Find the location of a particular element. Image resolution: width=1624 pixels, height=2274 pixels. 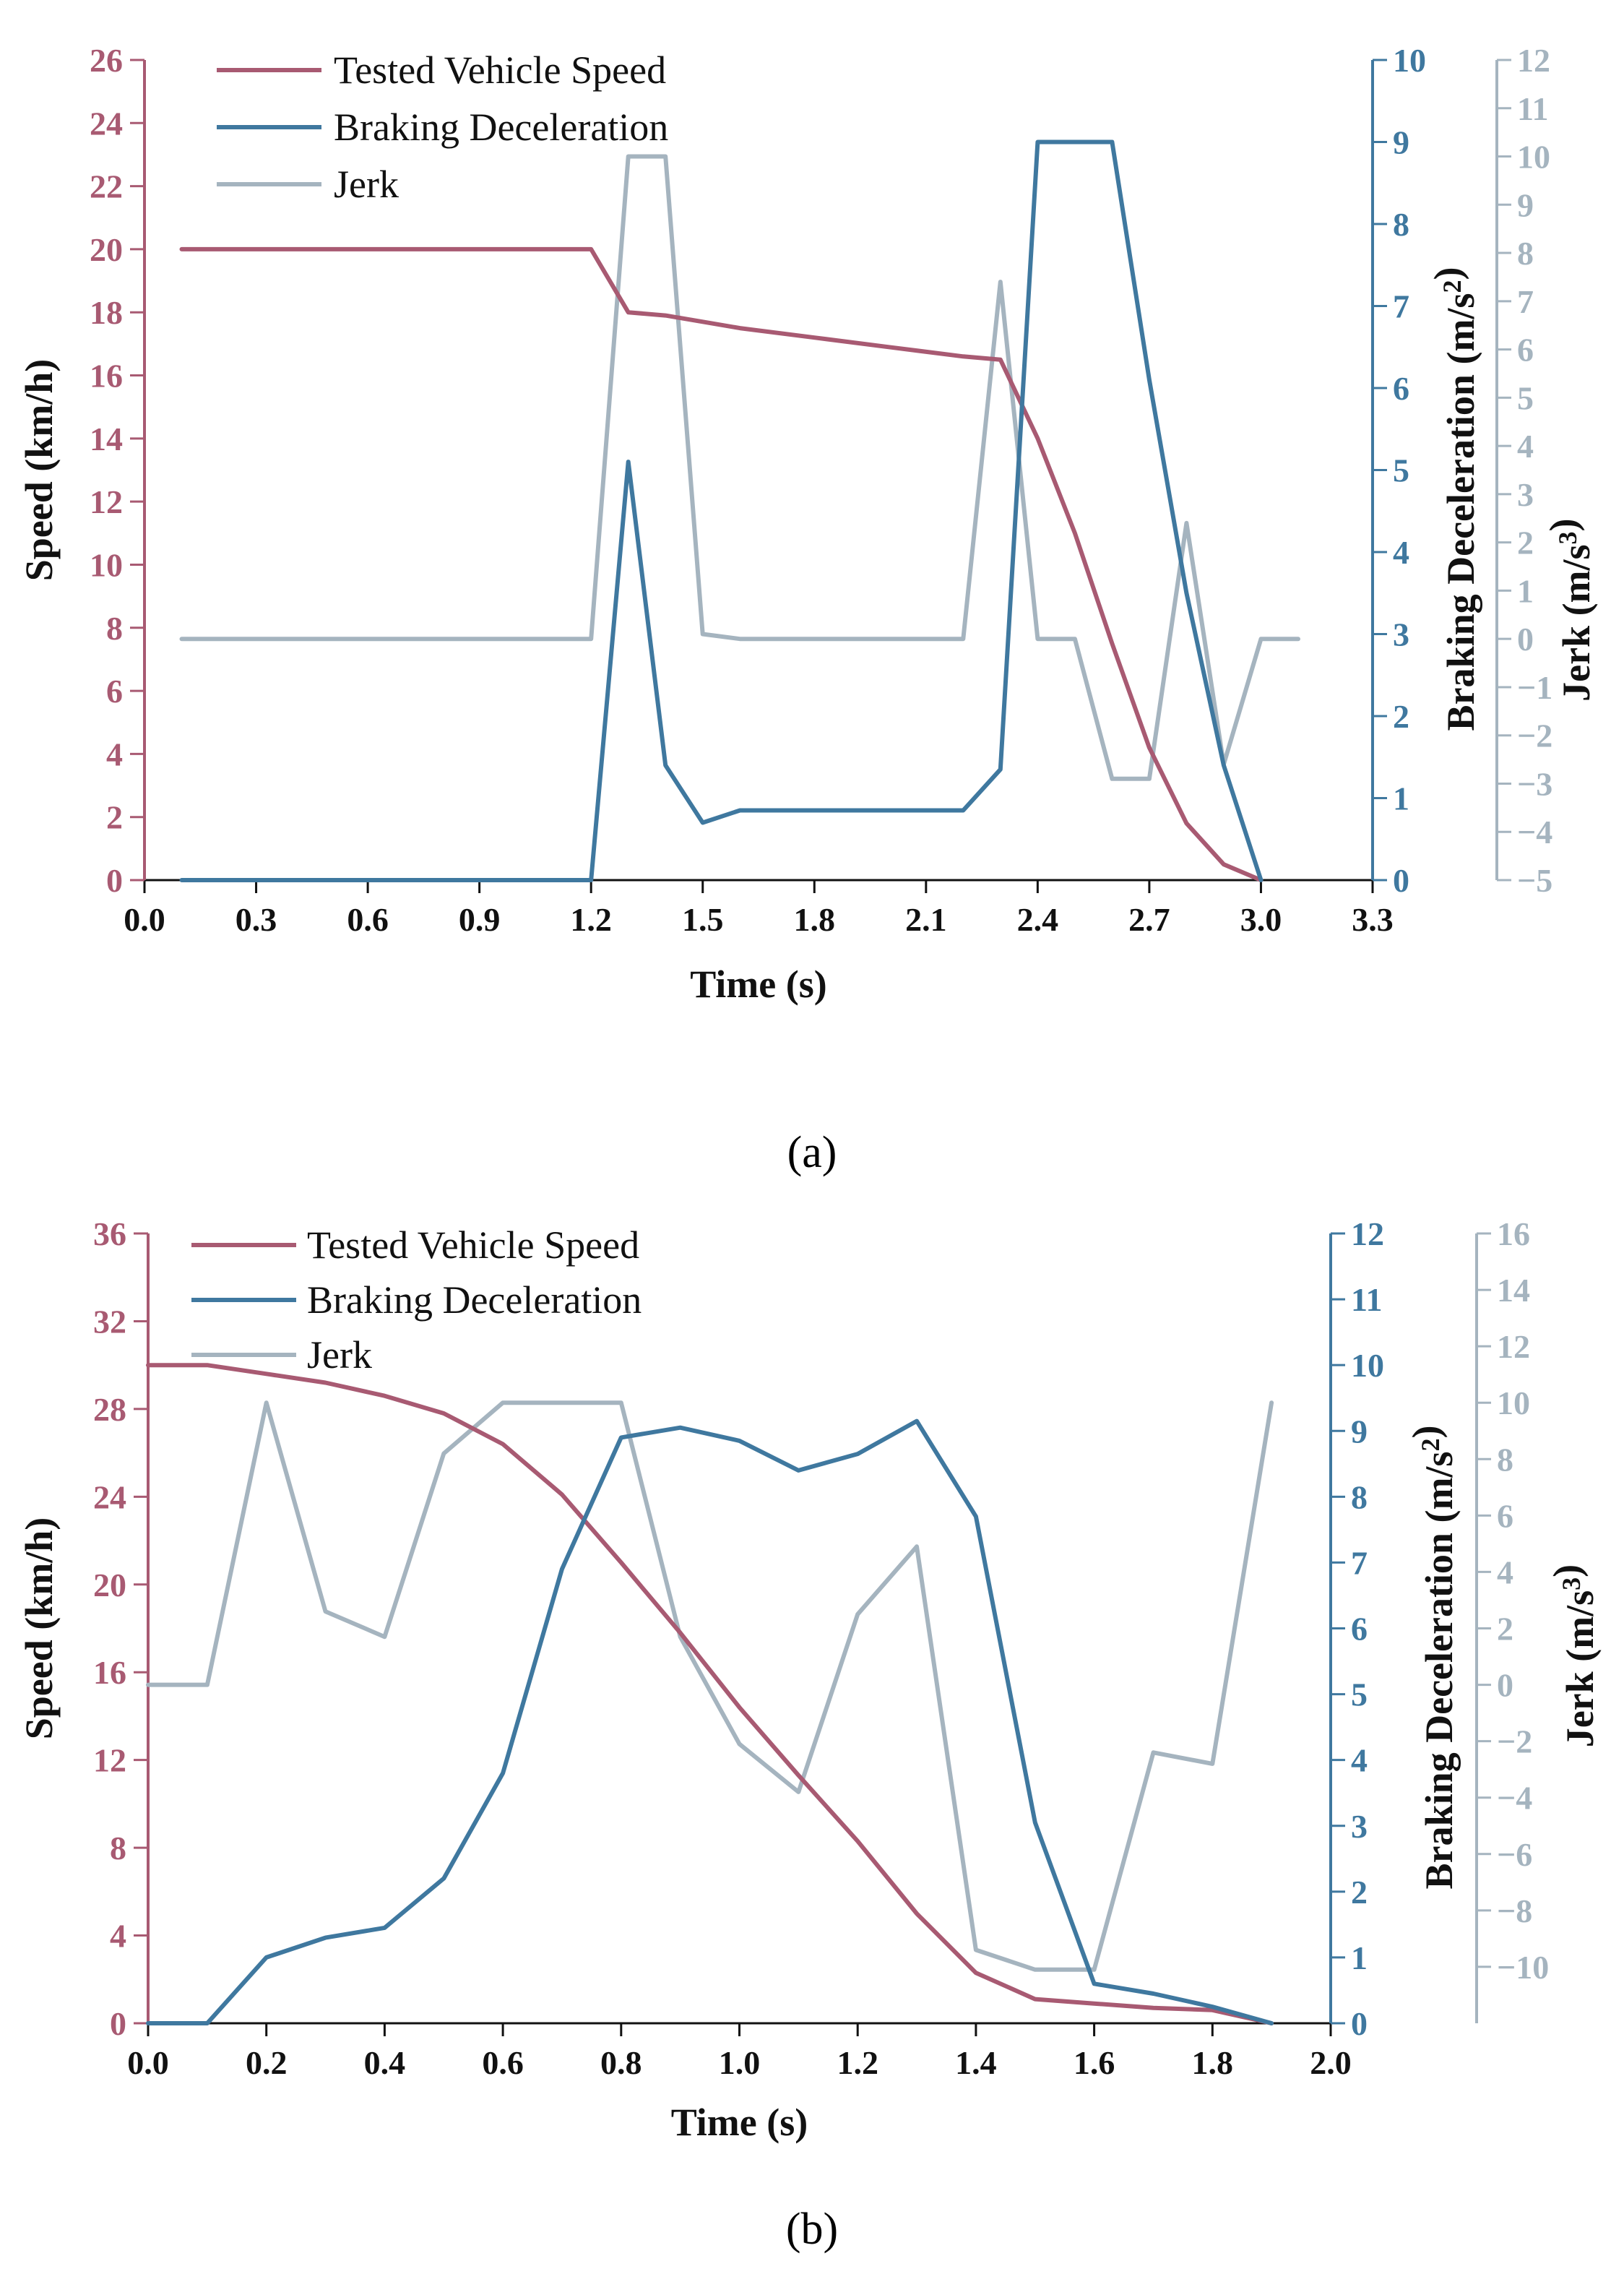

speed-tick-label: 18 is located at coordinates (106, 312).